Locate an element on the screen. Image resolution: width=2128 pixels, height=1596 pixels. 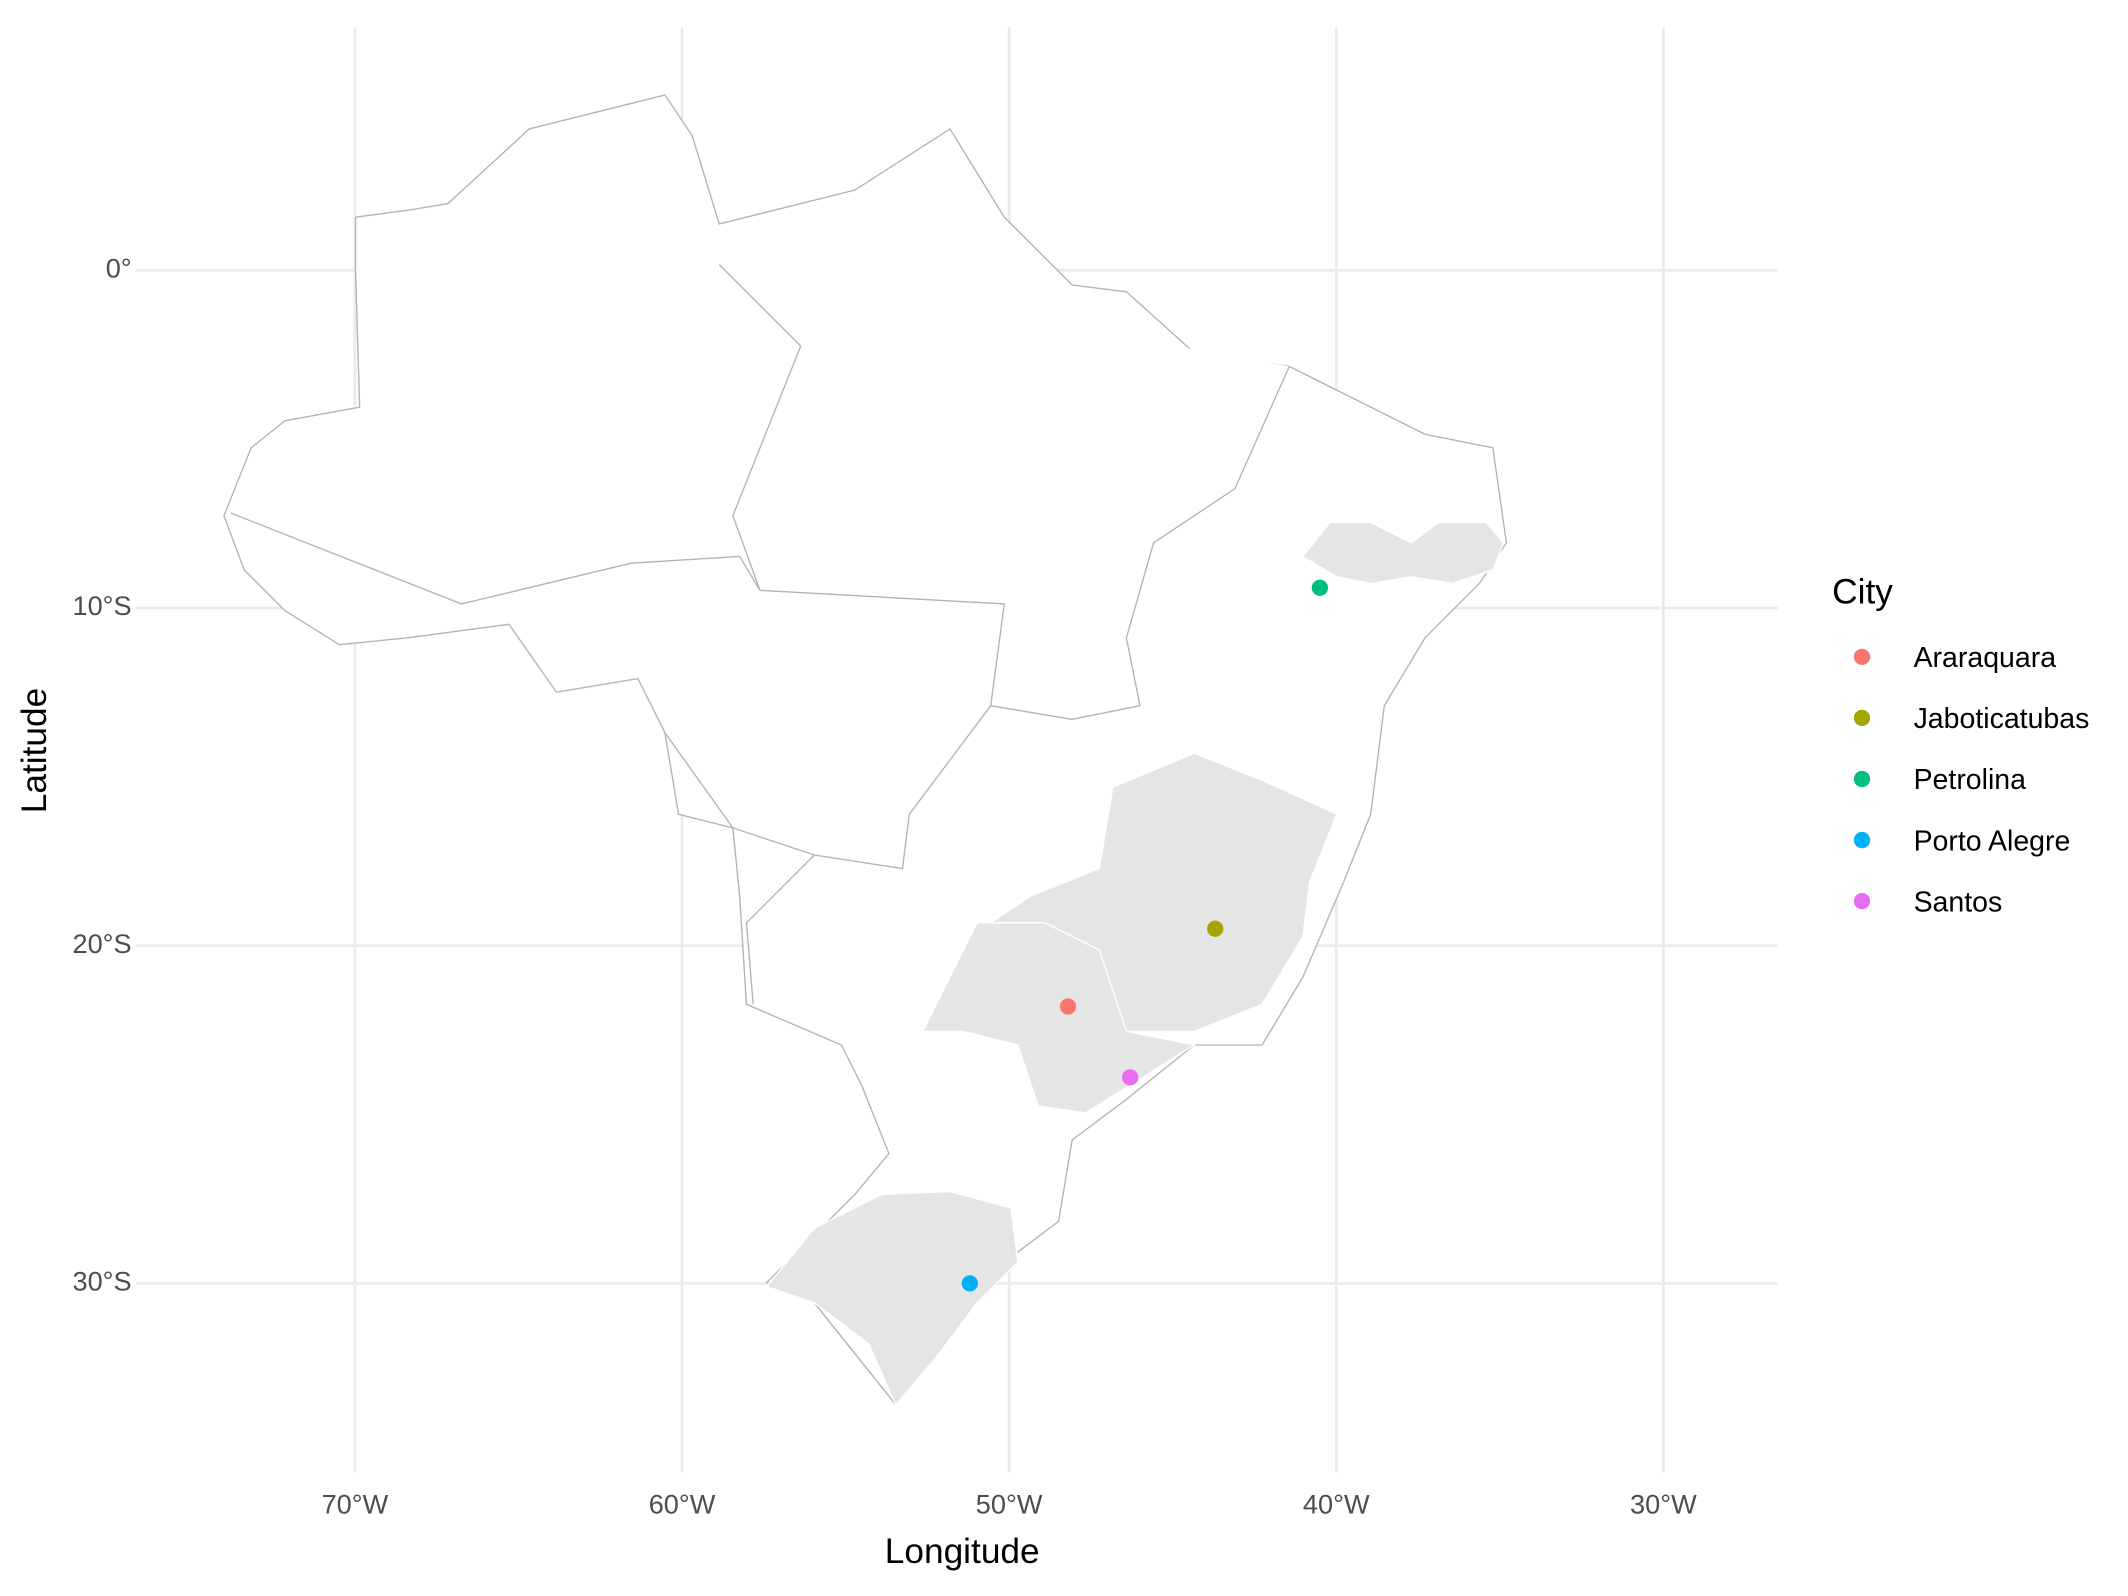
legend-label: Petrolina is located at coordinates (1970, 780).